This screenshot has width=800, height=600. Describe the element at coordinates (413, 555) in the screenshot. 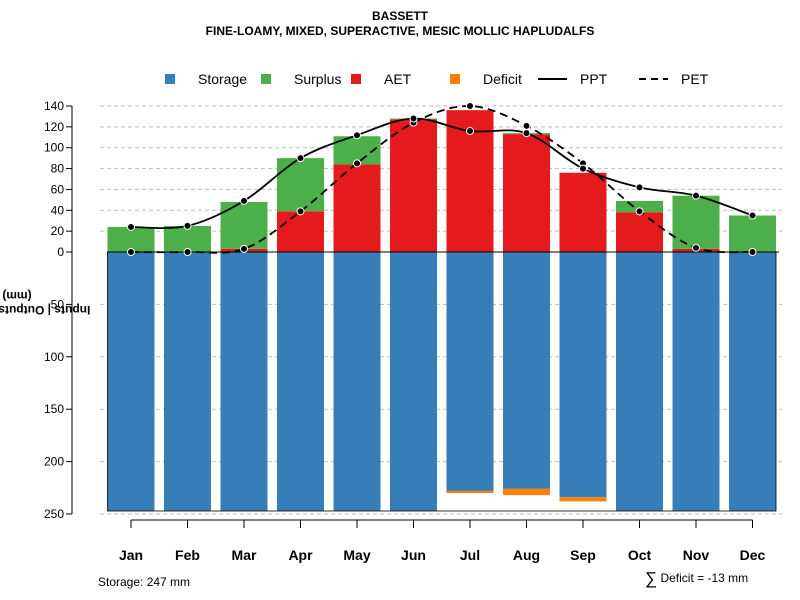

I see `x-tick-label: Jun` at that location.